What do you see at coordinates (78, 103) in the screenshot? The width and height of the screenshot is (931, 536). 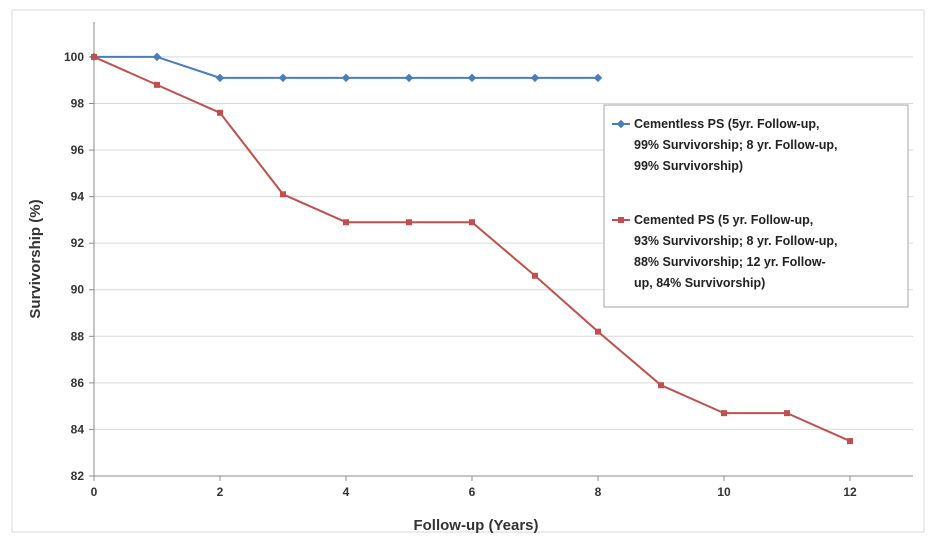 I see `y-tick-label: 98` at bounding box center [78, 103].